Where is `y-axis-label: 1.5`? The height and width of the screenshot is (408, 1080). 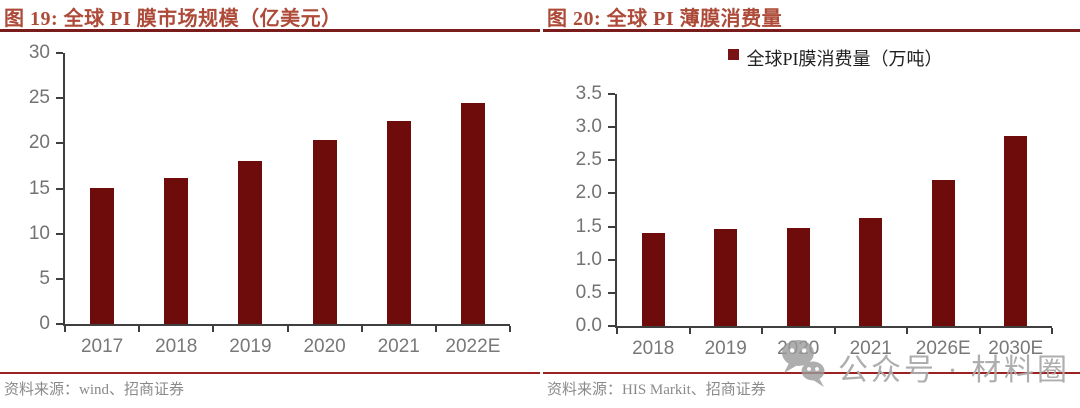 y-axis-label: 1.5 is located at coordinates (588, 226).